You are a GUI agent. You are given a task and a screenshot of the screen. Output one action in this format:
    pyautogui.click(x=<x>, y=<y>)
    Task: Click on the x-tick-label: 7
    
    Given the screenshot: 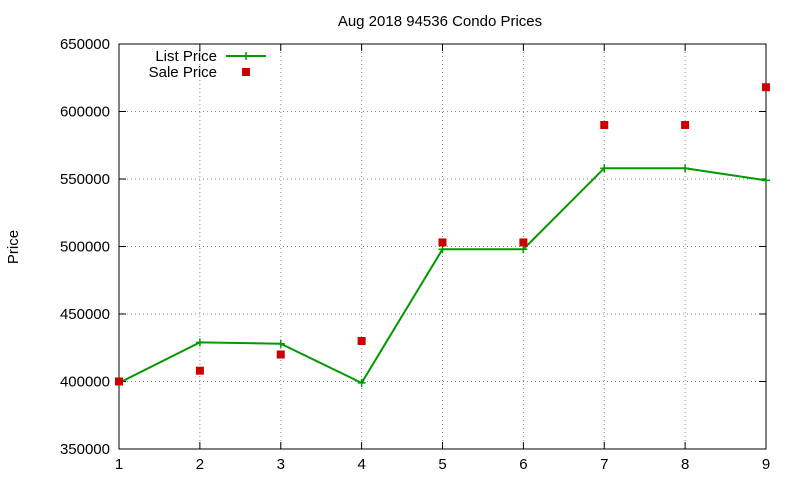 What is the action you would take?
    pyautogui.click(x=604, y=464)
    